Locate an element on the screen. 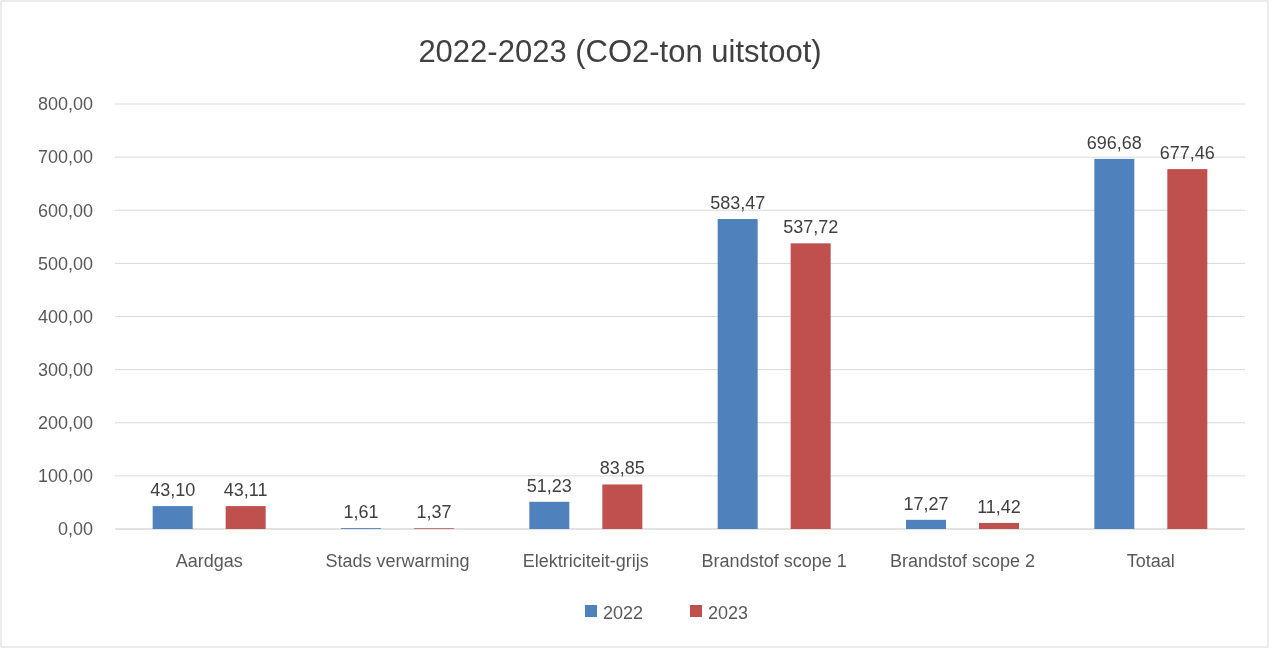  data-label: 17,27 is located at coordinates (926, 503).